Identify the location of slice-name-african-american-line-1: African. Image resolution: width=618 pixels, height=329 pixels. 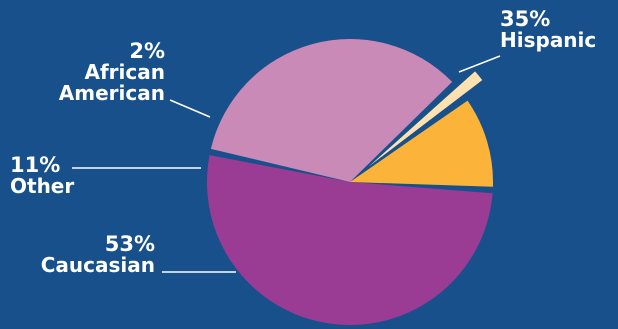
(125, 72).